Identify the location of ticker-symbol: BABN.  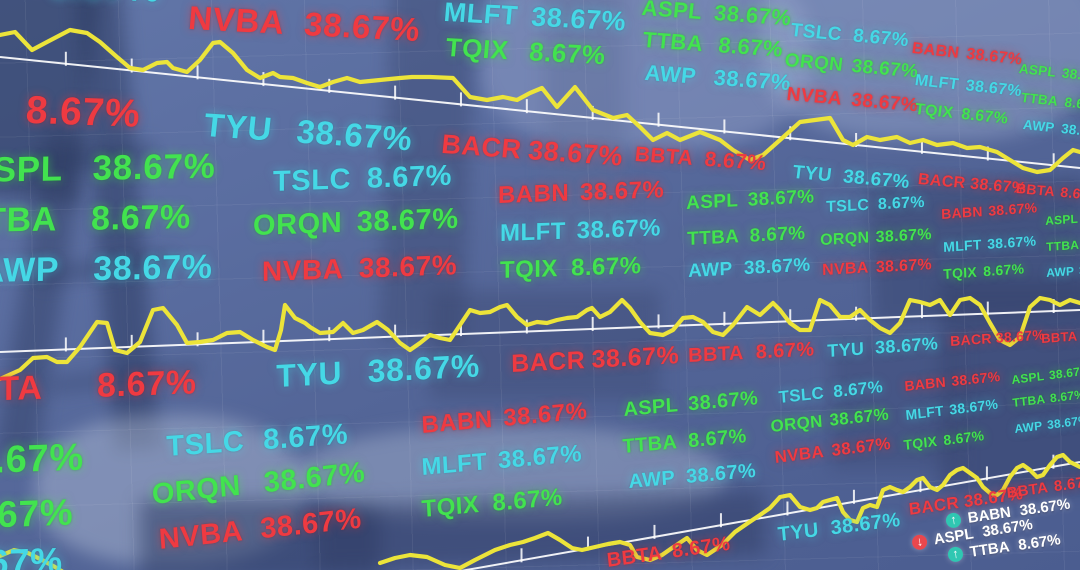
(457, 422).